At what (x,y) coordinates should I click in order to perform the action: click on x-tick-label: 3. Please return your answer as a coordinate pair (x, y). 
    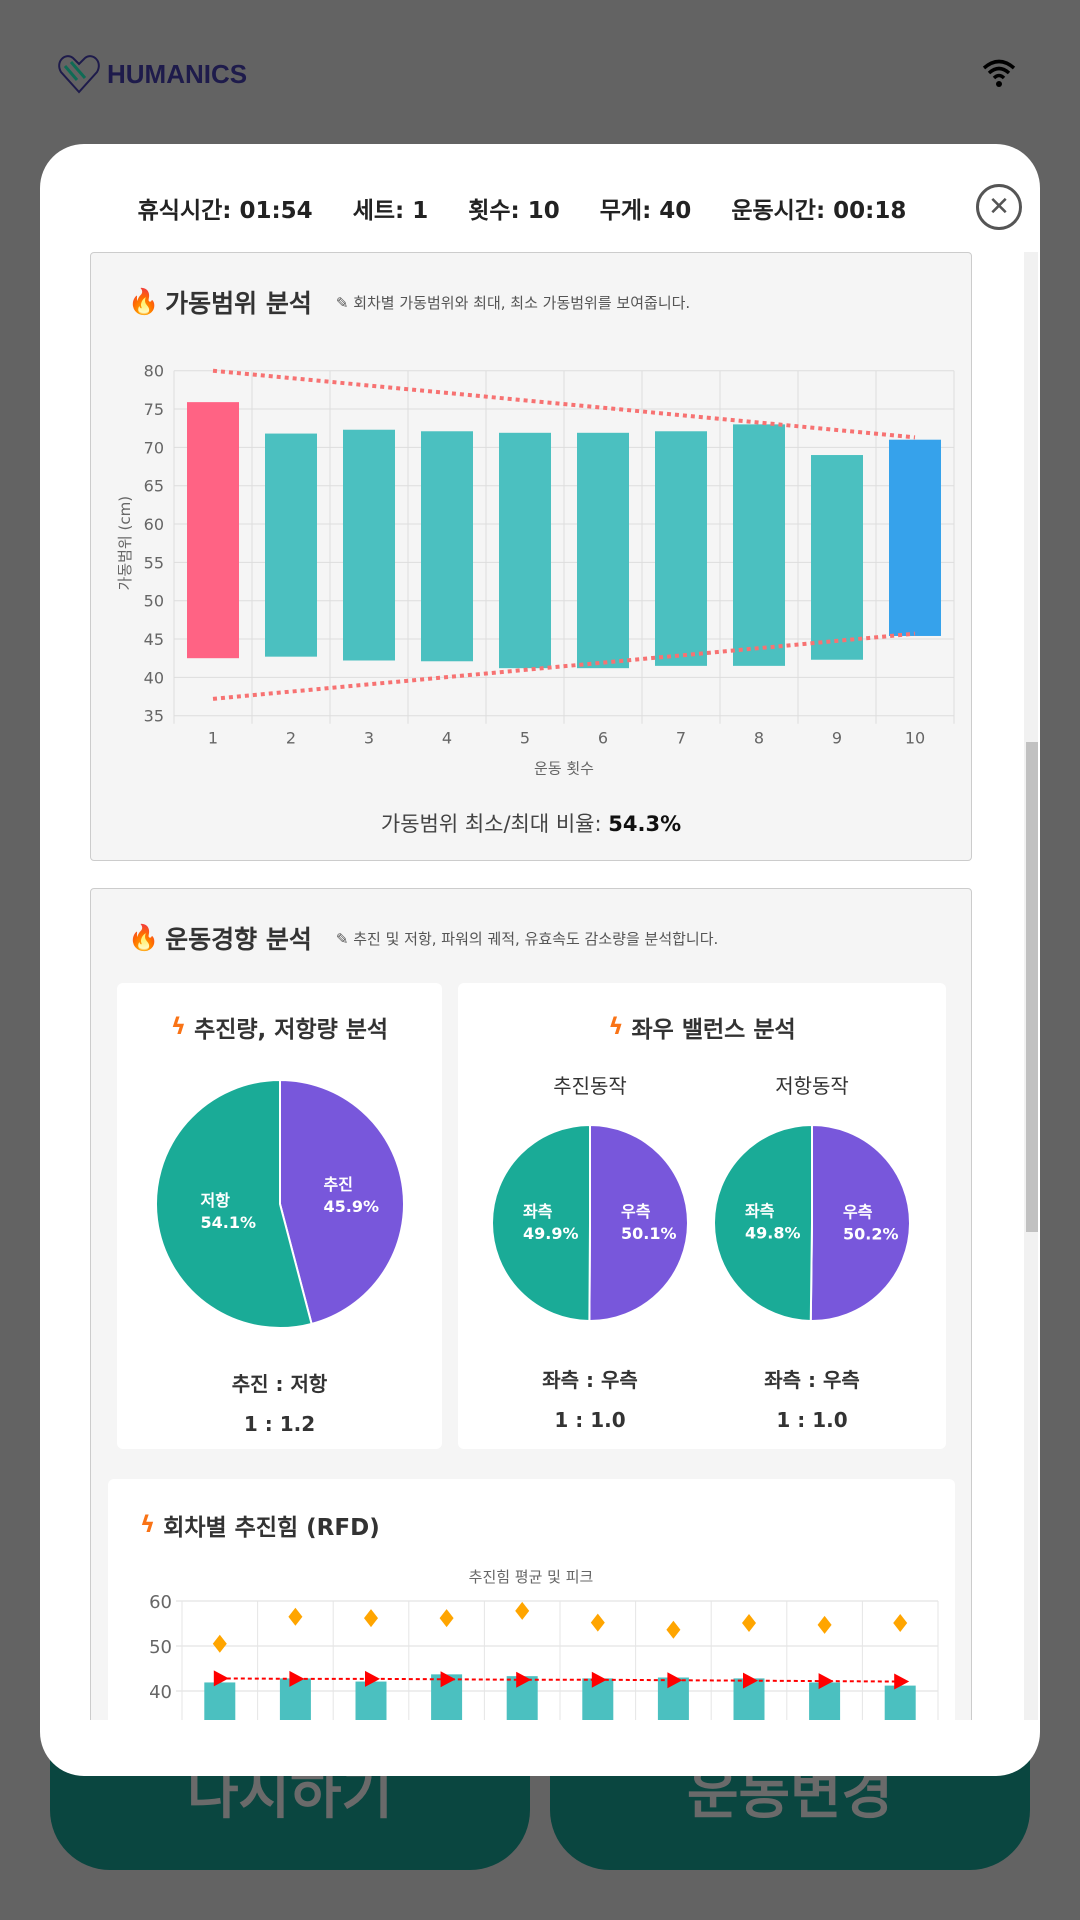
    Looking at the image, I should click on (369, 738).